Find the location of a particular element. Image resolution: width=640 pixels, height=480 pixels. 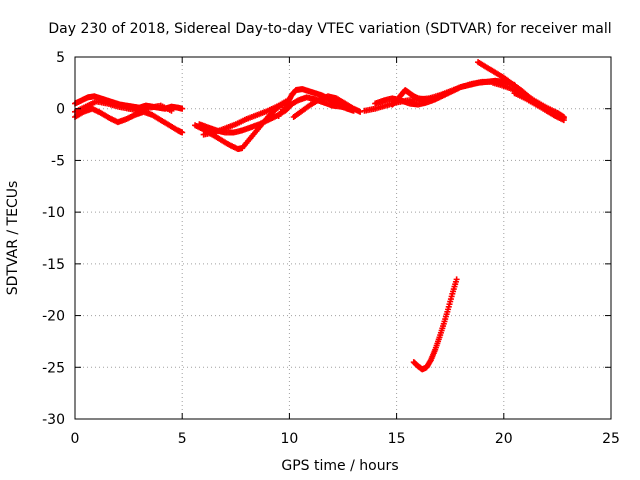

x-tick-label: 10 is located at coordinates (289, 439).